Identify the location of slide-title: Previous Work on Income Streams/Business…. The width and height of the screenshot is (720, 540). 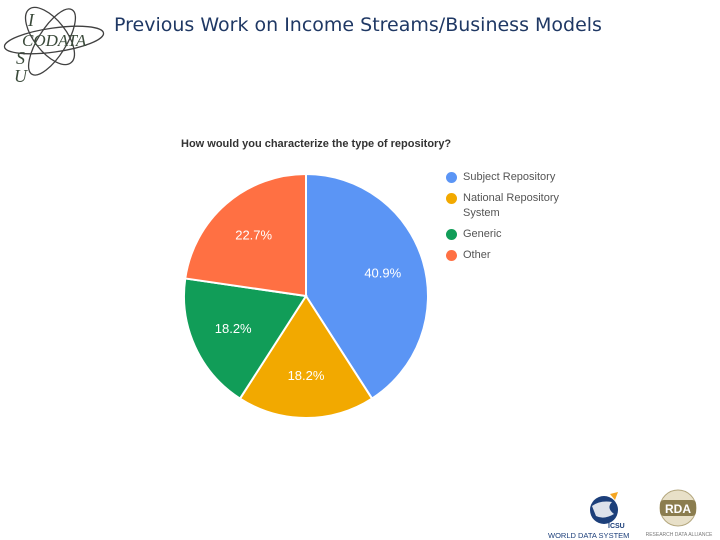
(358, 25).